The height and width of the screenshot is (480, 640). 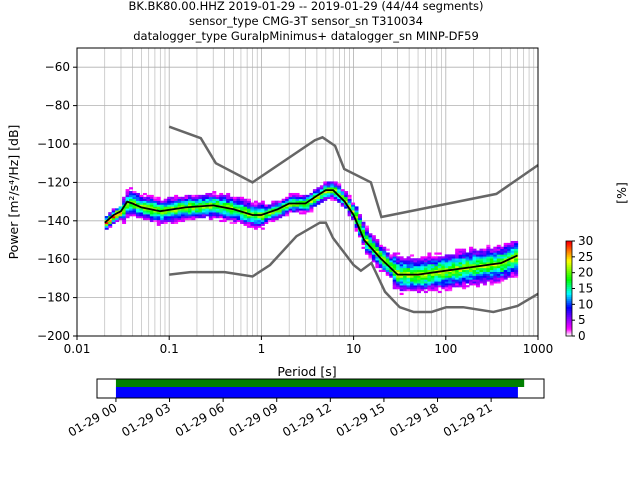 What do you see at coordinates (585, 289) in the screenshot?
I see `colorbar-tick-label: 15` at bounding box center [585, 289].